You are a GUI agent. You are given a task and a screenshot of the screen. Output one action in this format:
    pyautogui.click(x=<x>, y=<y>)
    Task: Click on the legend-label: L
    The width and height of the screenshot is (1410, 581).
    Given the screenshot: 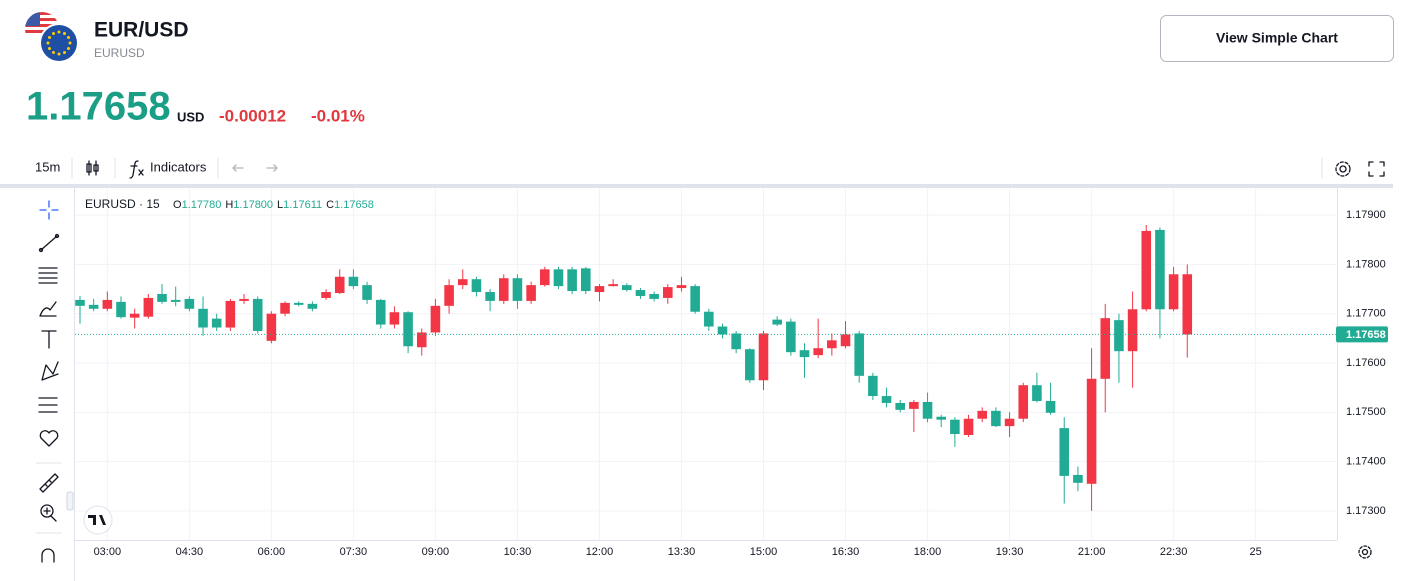 What is the action you would take?
    pyautogui.click(x=280, y=205)
    